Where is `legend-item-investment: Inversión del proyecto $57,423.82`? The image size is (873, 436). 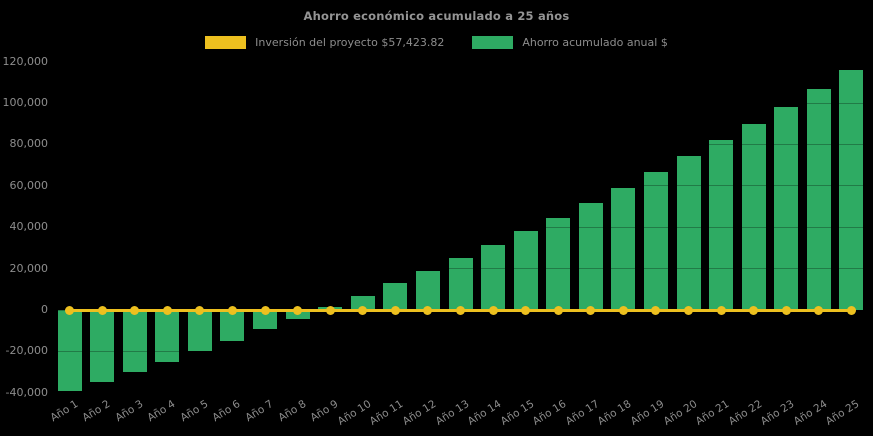 legend-item-investment: Inversión del proyecto $57,423.82 is located at coordinates (324, 42).